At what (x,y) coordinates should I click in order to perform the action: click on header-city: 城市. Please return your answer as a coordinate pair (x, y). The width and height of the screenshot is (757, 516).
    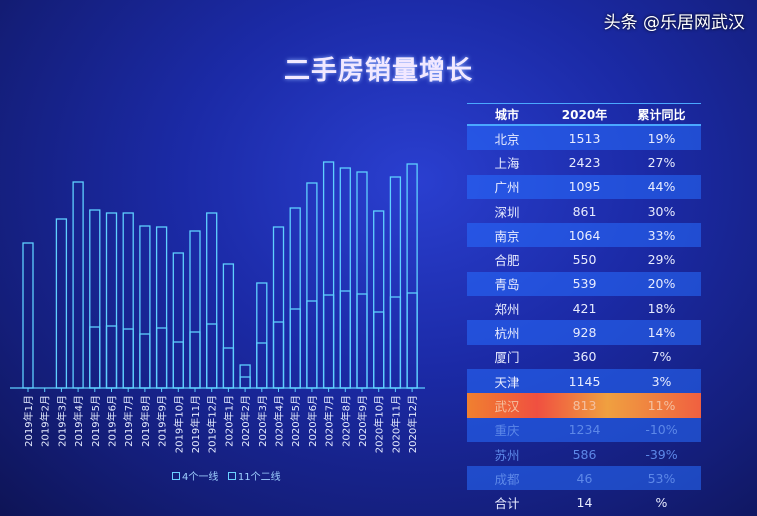
    Looking at the image, I should click on (506, 114).